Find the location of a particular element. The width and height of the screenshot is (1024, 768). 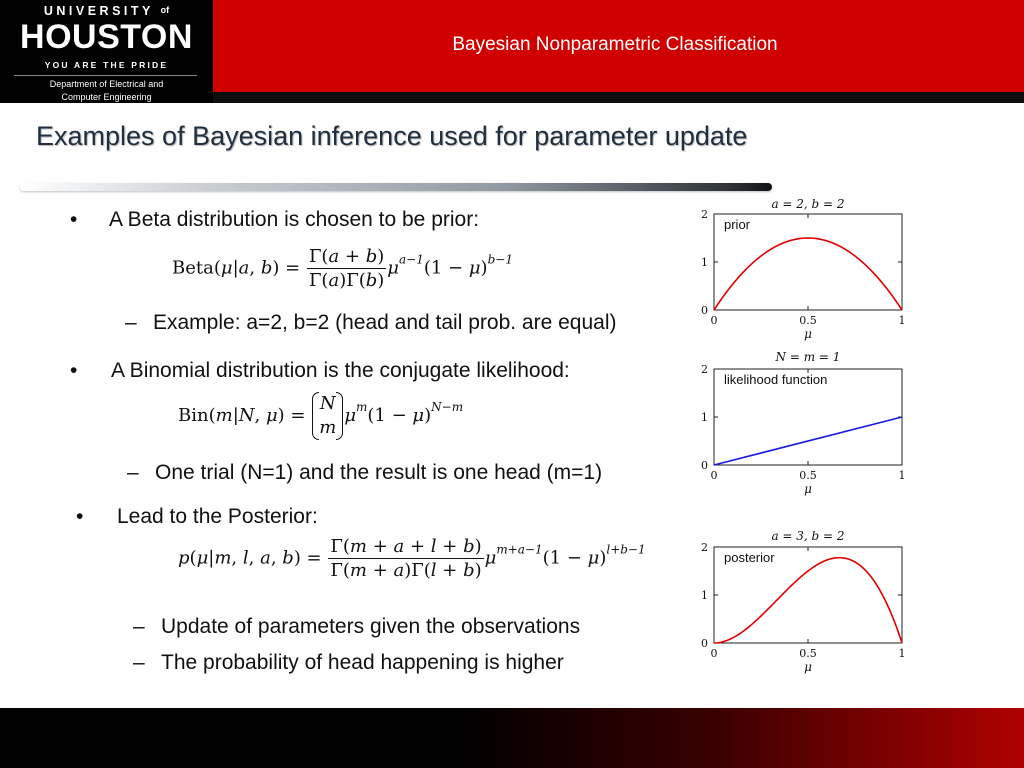

plot-caption: a = 3, b = 2 is located at coordinates (807, 536).